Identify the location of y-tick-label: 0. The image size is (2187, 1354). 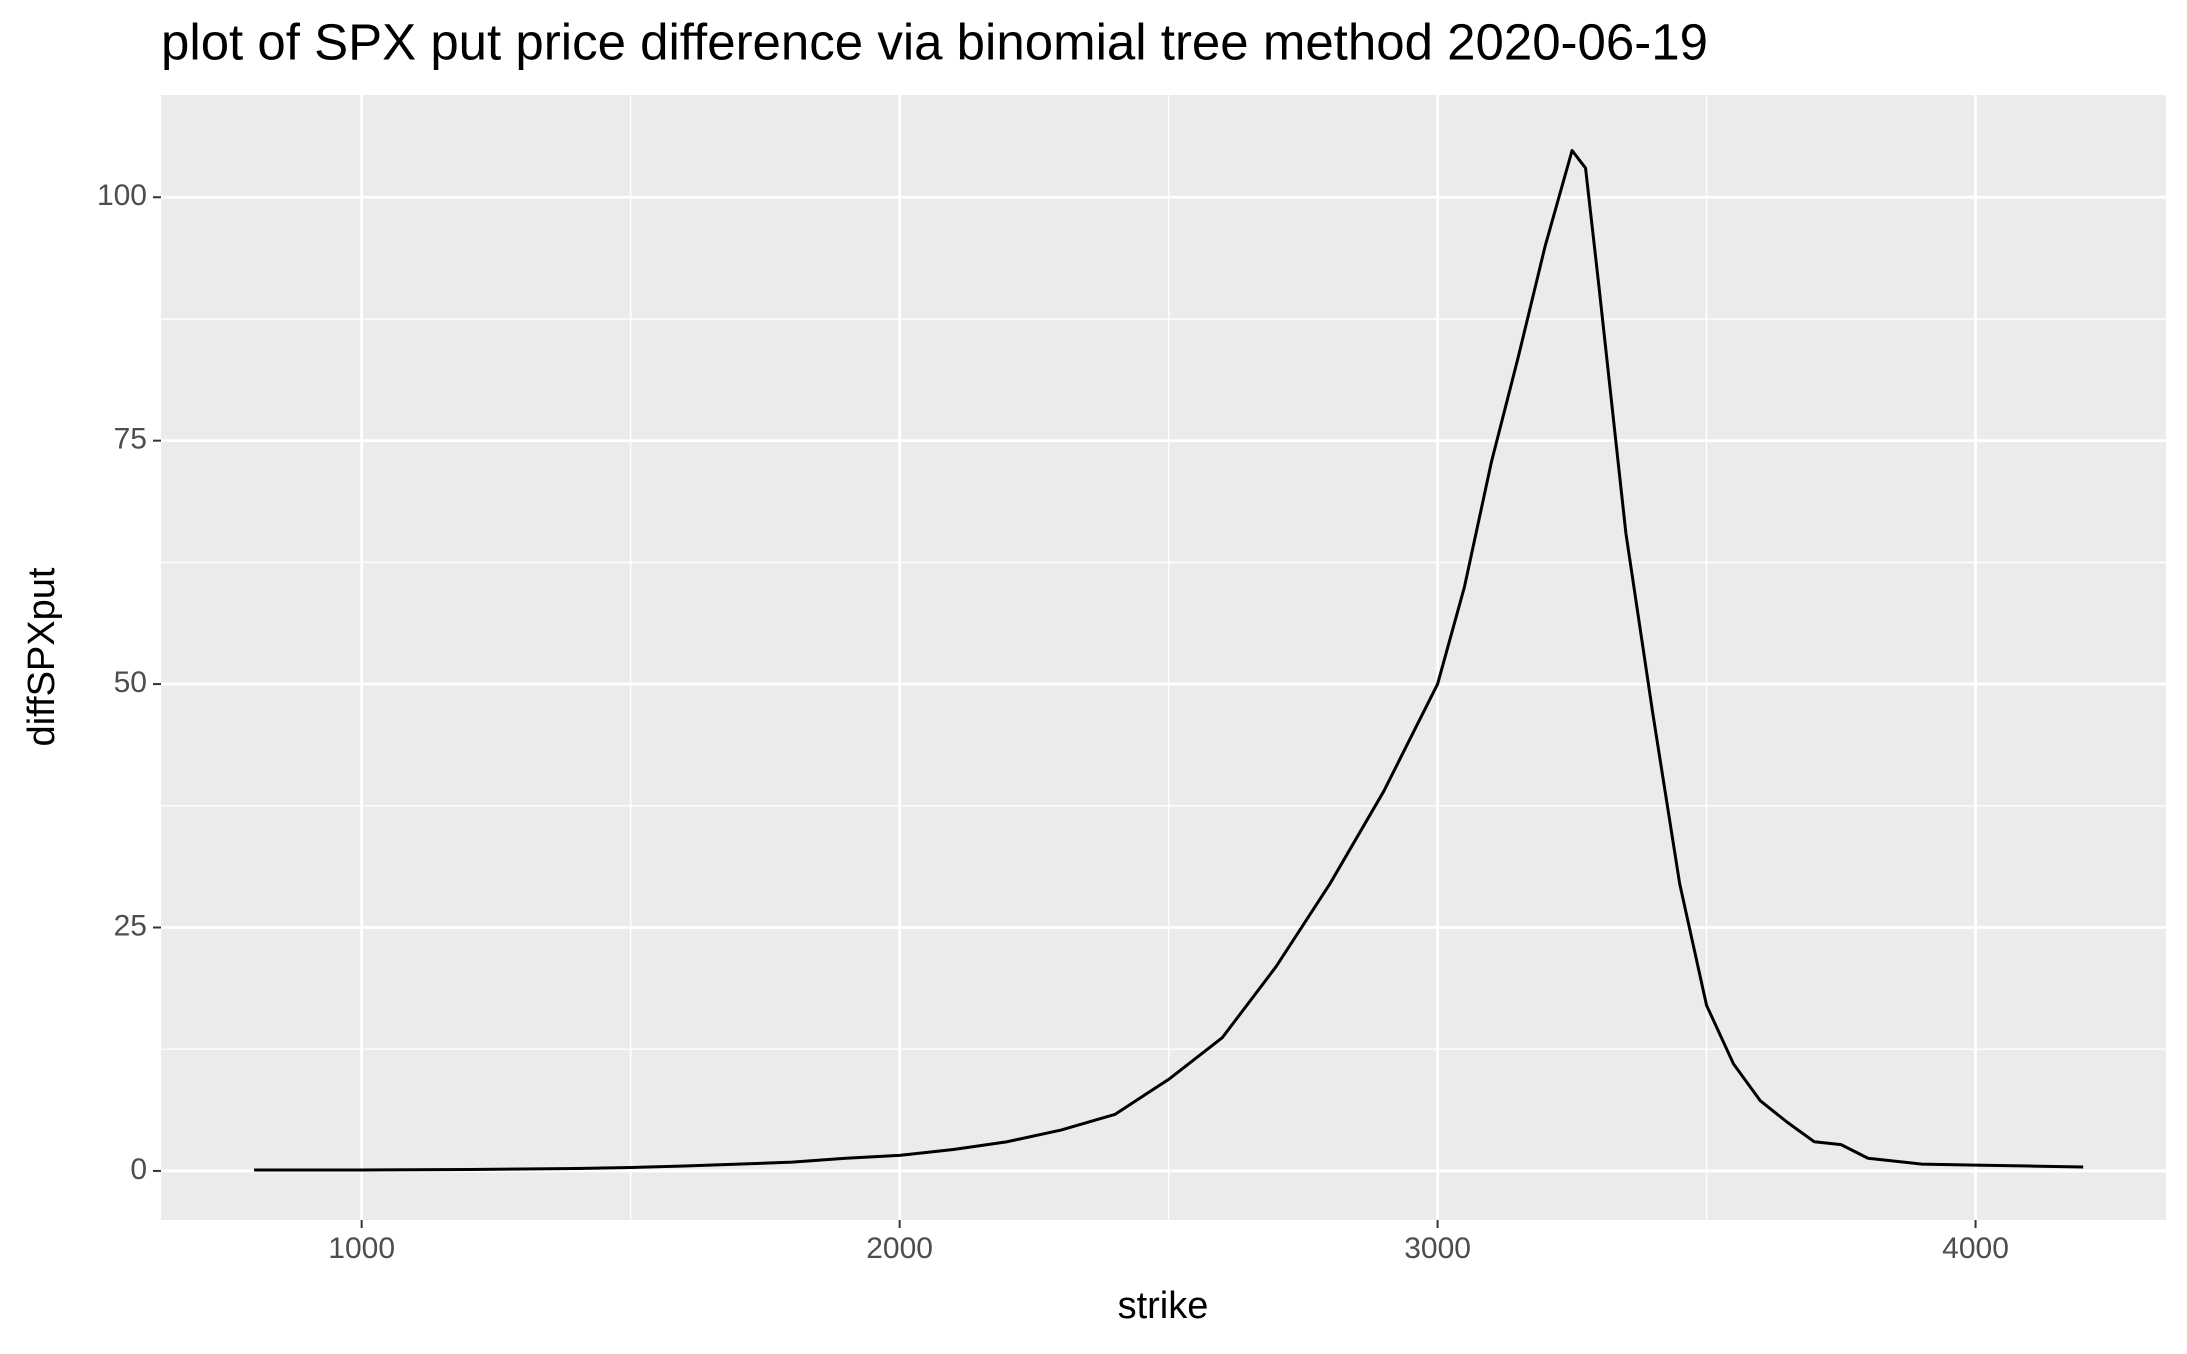
(138, 1169).